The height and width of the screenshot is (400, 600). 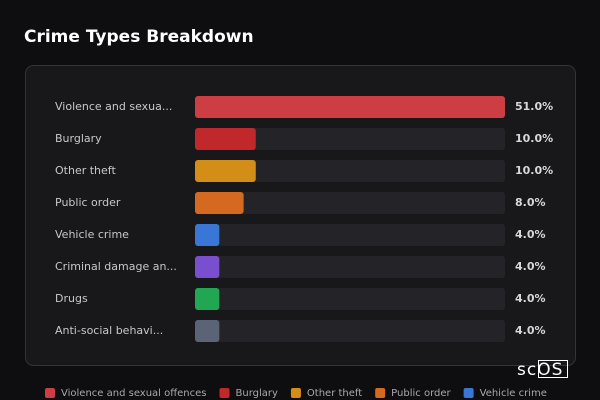 I want to click on category-label: Other theft, so click(x=85, y=170).